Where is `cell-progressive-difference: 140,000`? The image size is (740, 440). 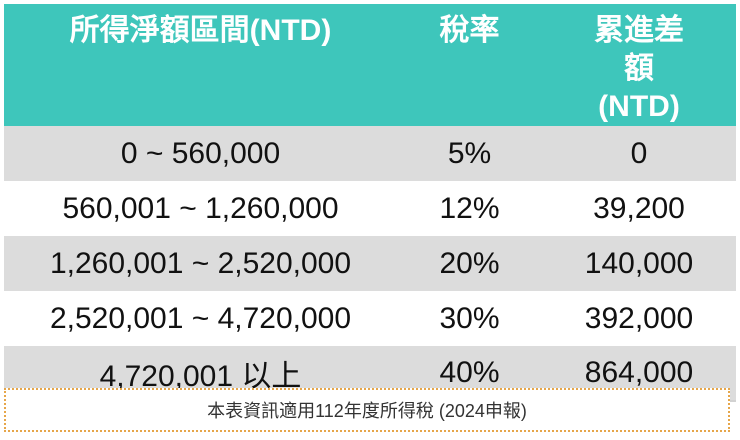
cell-progressive-difference: 140,000 is located at coordinates (639, 263).